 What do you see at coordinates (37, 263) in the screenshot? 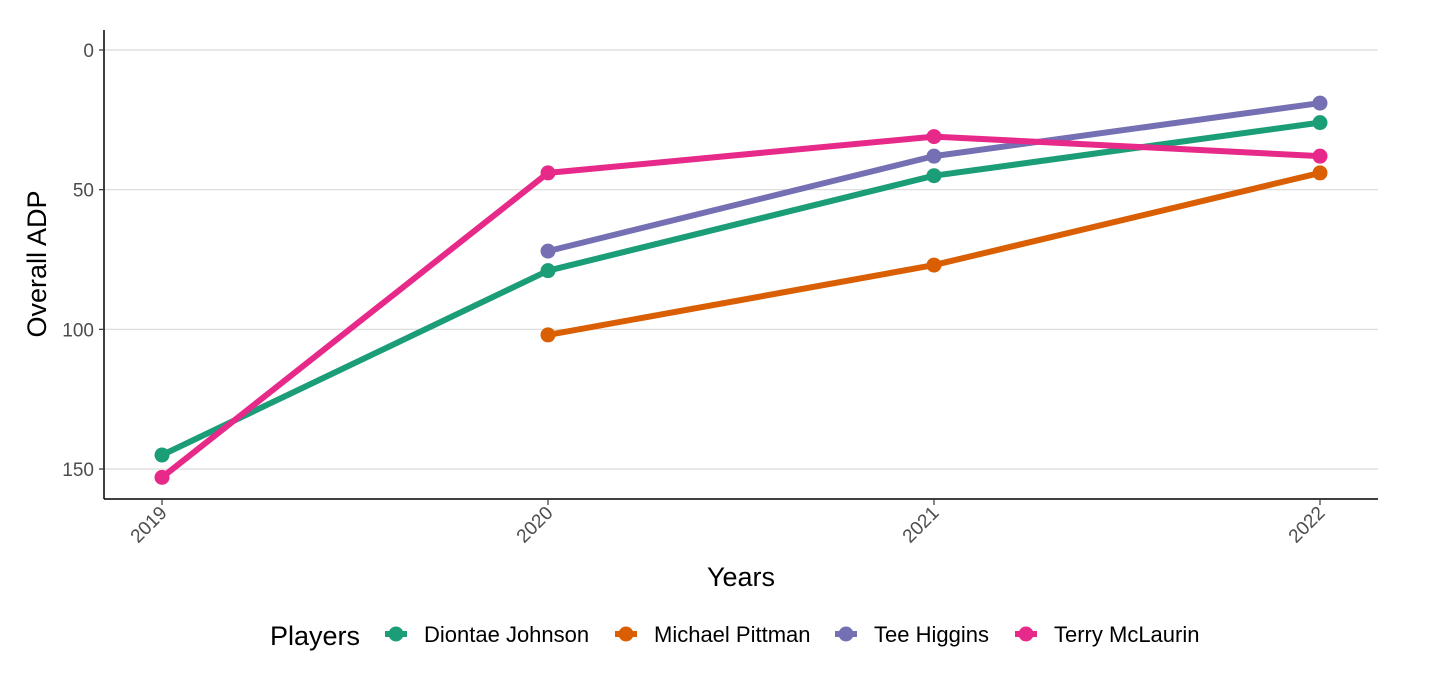
I see `y-axis-title: Overall ADP` at bounding box center [37, 263].